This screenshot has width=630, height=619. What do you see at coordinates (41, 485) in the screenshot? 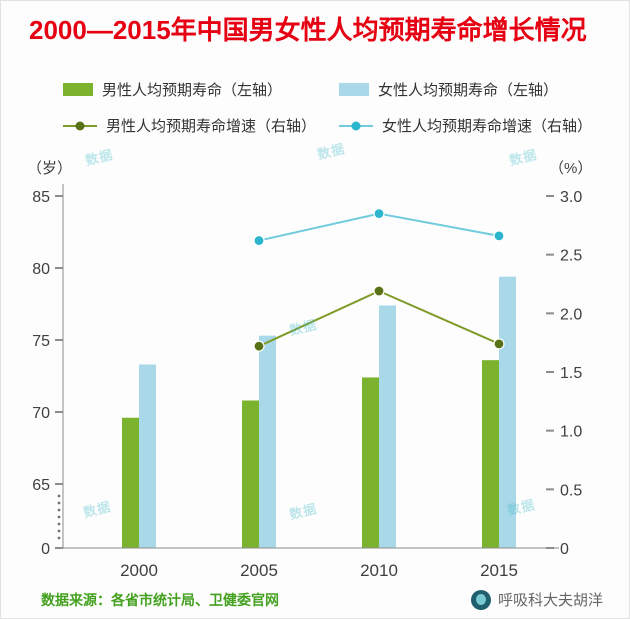
I see `left-axis-tick-label: 65` at bounding box center [41, 485].